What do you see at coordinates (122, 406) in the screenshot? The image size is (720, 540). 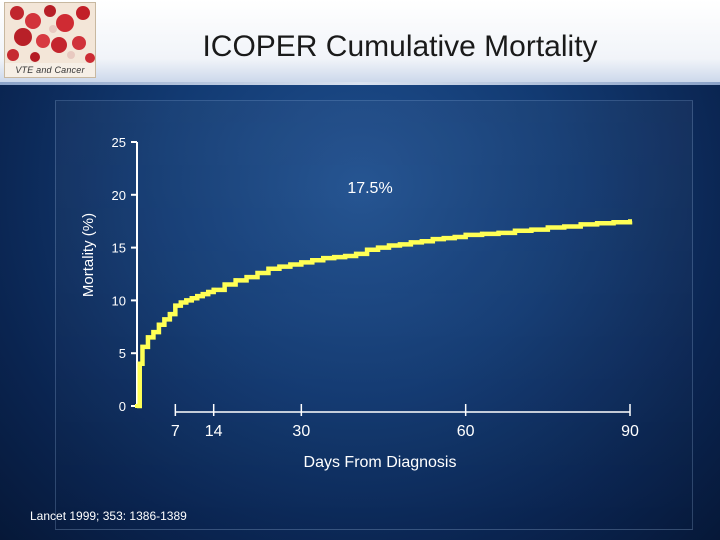 I see `y-tick-label: 0` at bounding box center [122, 406].